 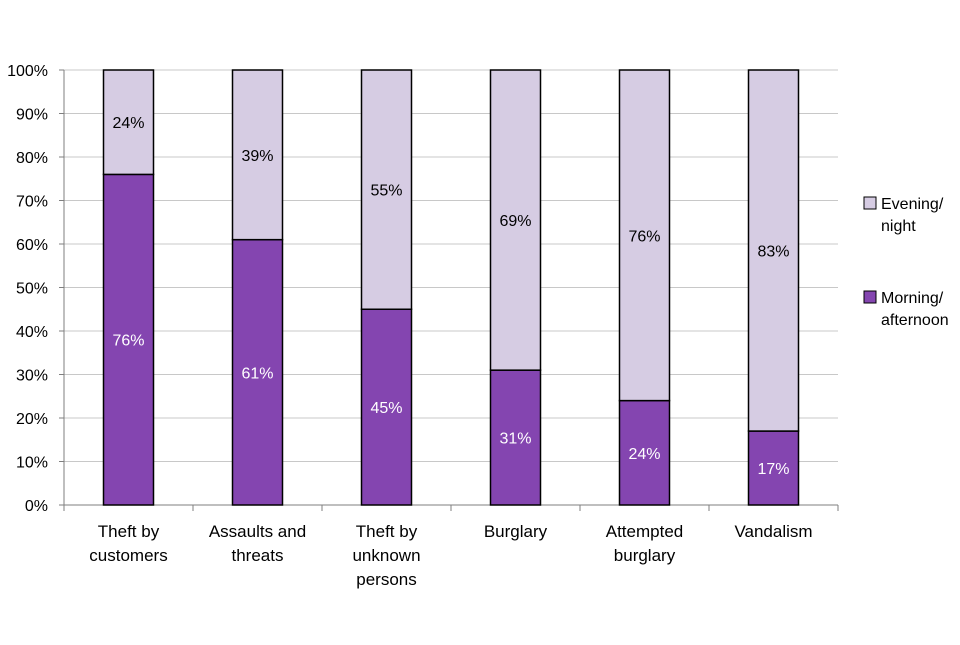 I want to click on data-label: 69%, so click(x=515, y=221).